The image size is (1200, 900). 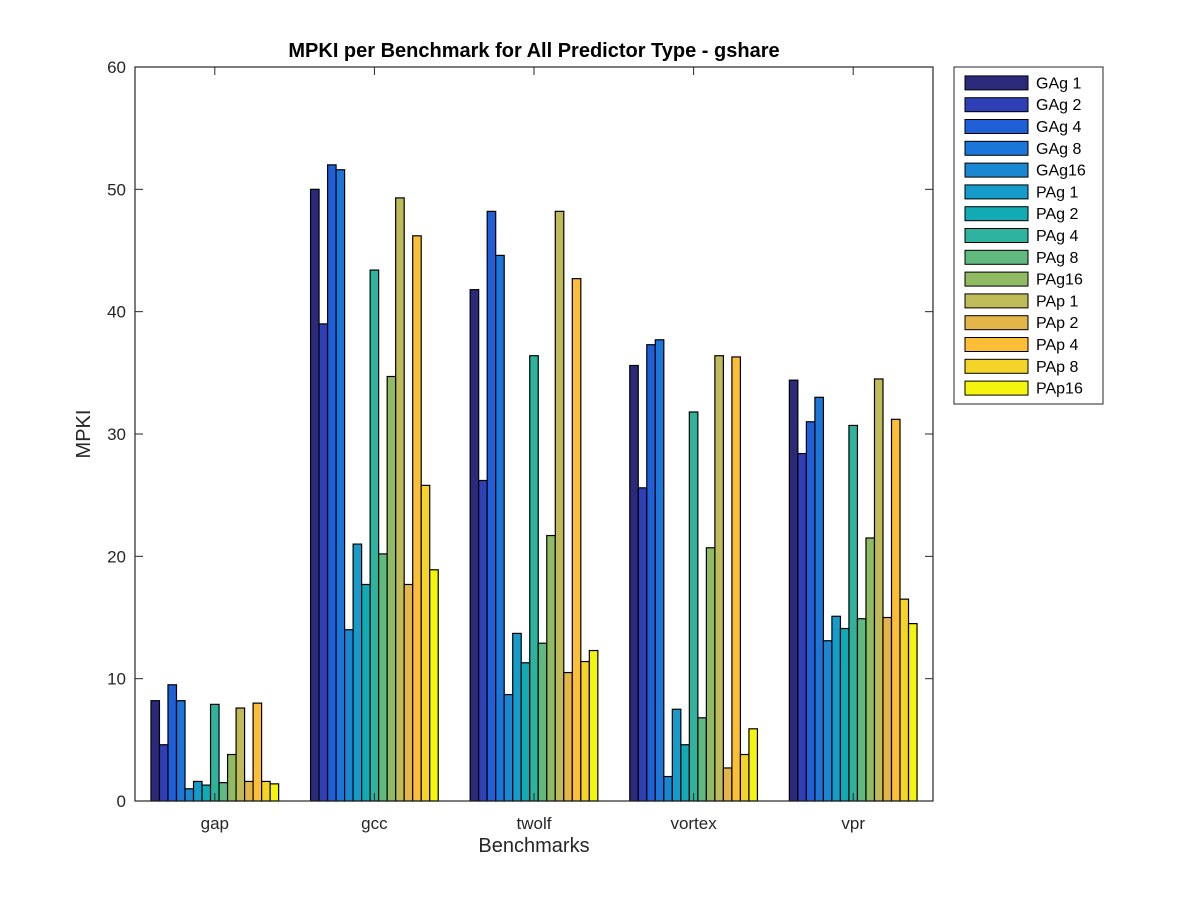 What do you see at coordinates (215, 823) in the screenshot?
I see `x-tick-label: gap` at bounding box center [215, 823].